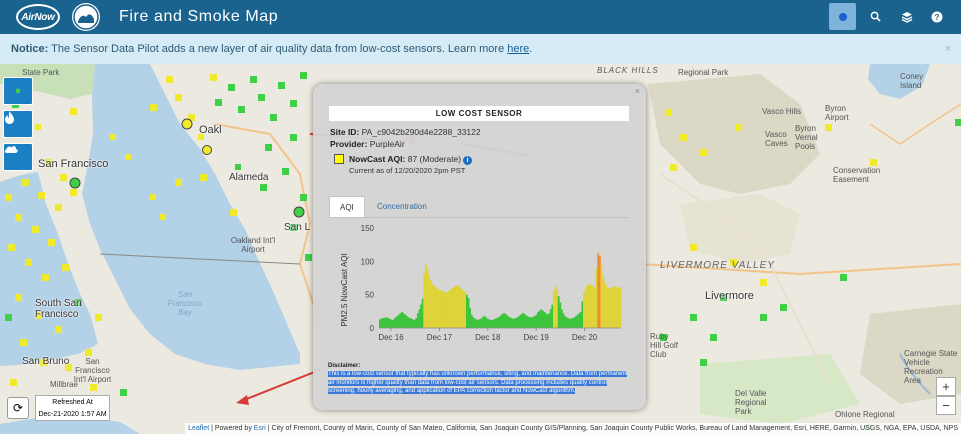 The width and height of the screenshot is (961, 434). Describe the element at coordinates (386, 144) in the screenshot. I see `provider-value: PurpleAir` at that location.